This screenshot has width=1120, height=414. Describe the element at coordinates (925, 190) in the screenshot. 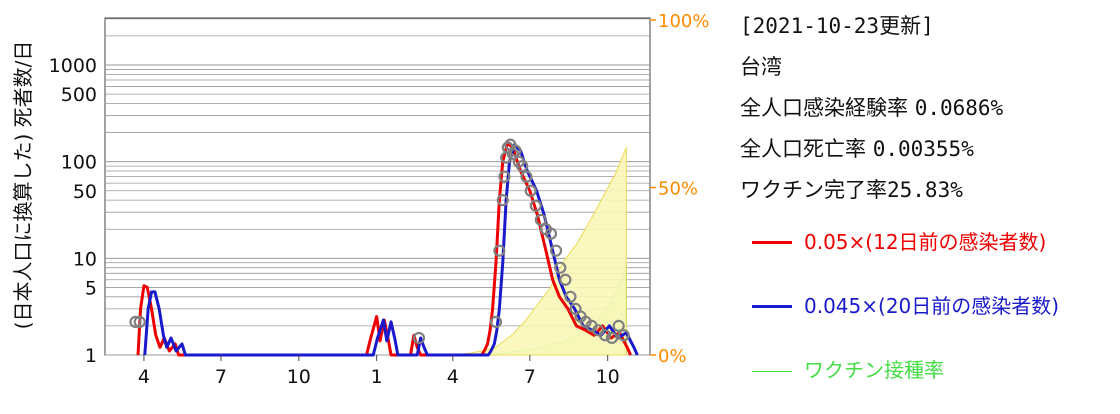

I see `vaccine-rate-value: 25.83%` at that location.